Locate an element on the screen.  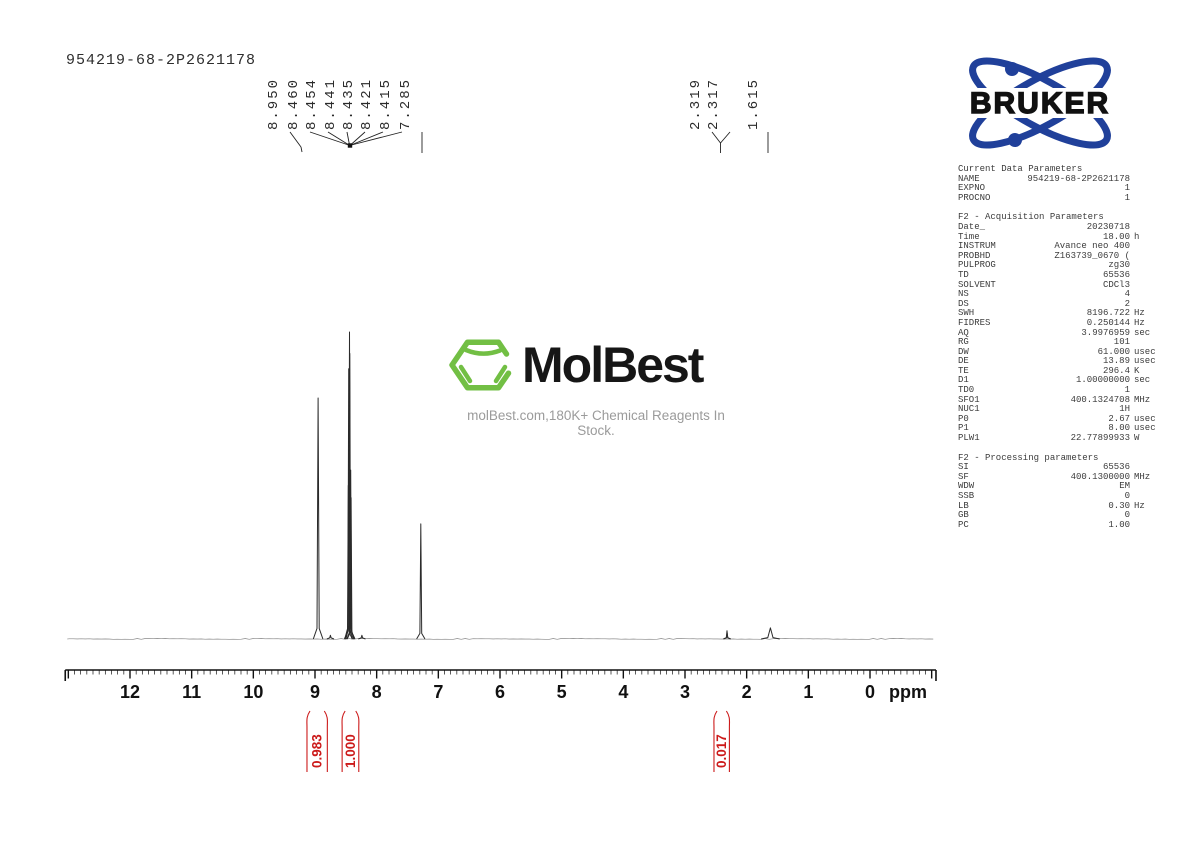
param-row: PLW1 22.77899933 W is located at coordinates (1074, 438).